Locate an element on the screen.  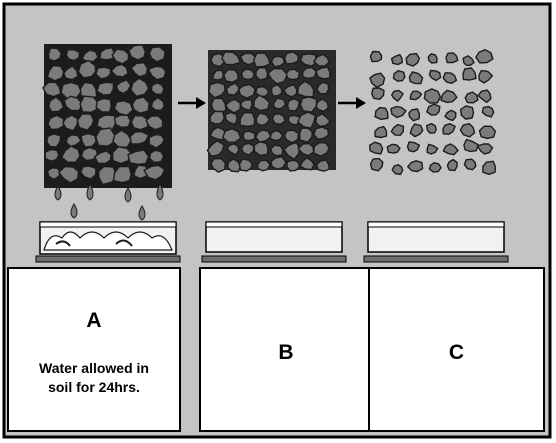
soil-block-a-icon is located at coordinates (107, 116).